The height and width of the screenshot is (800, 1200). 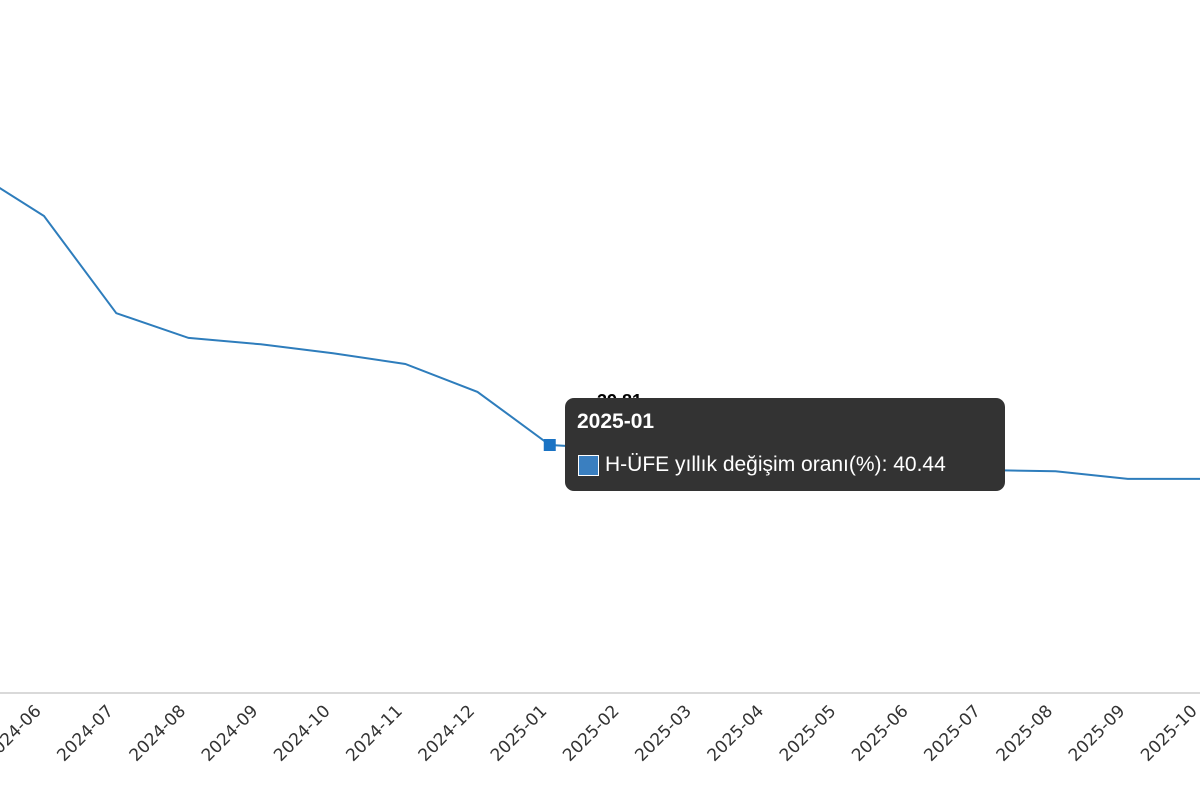 What do you see at coordinates (736, 733) in the screenshot?
I see `x-tick-label: 2025-04` at bounding box center [736, 733].